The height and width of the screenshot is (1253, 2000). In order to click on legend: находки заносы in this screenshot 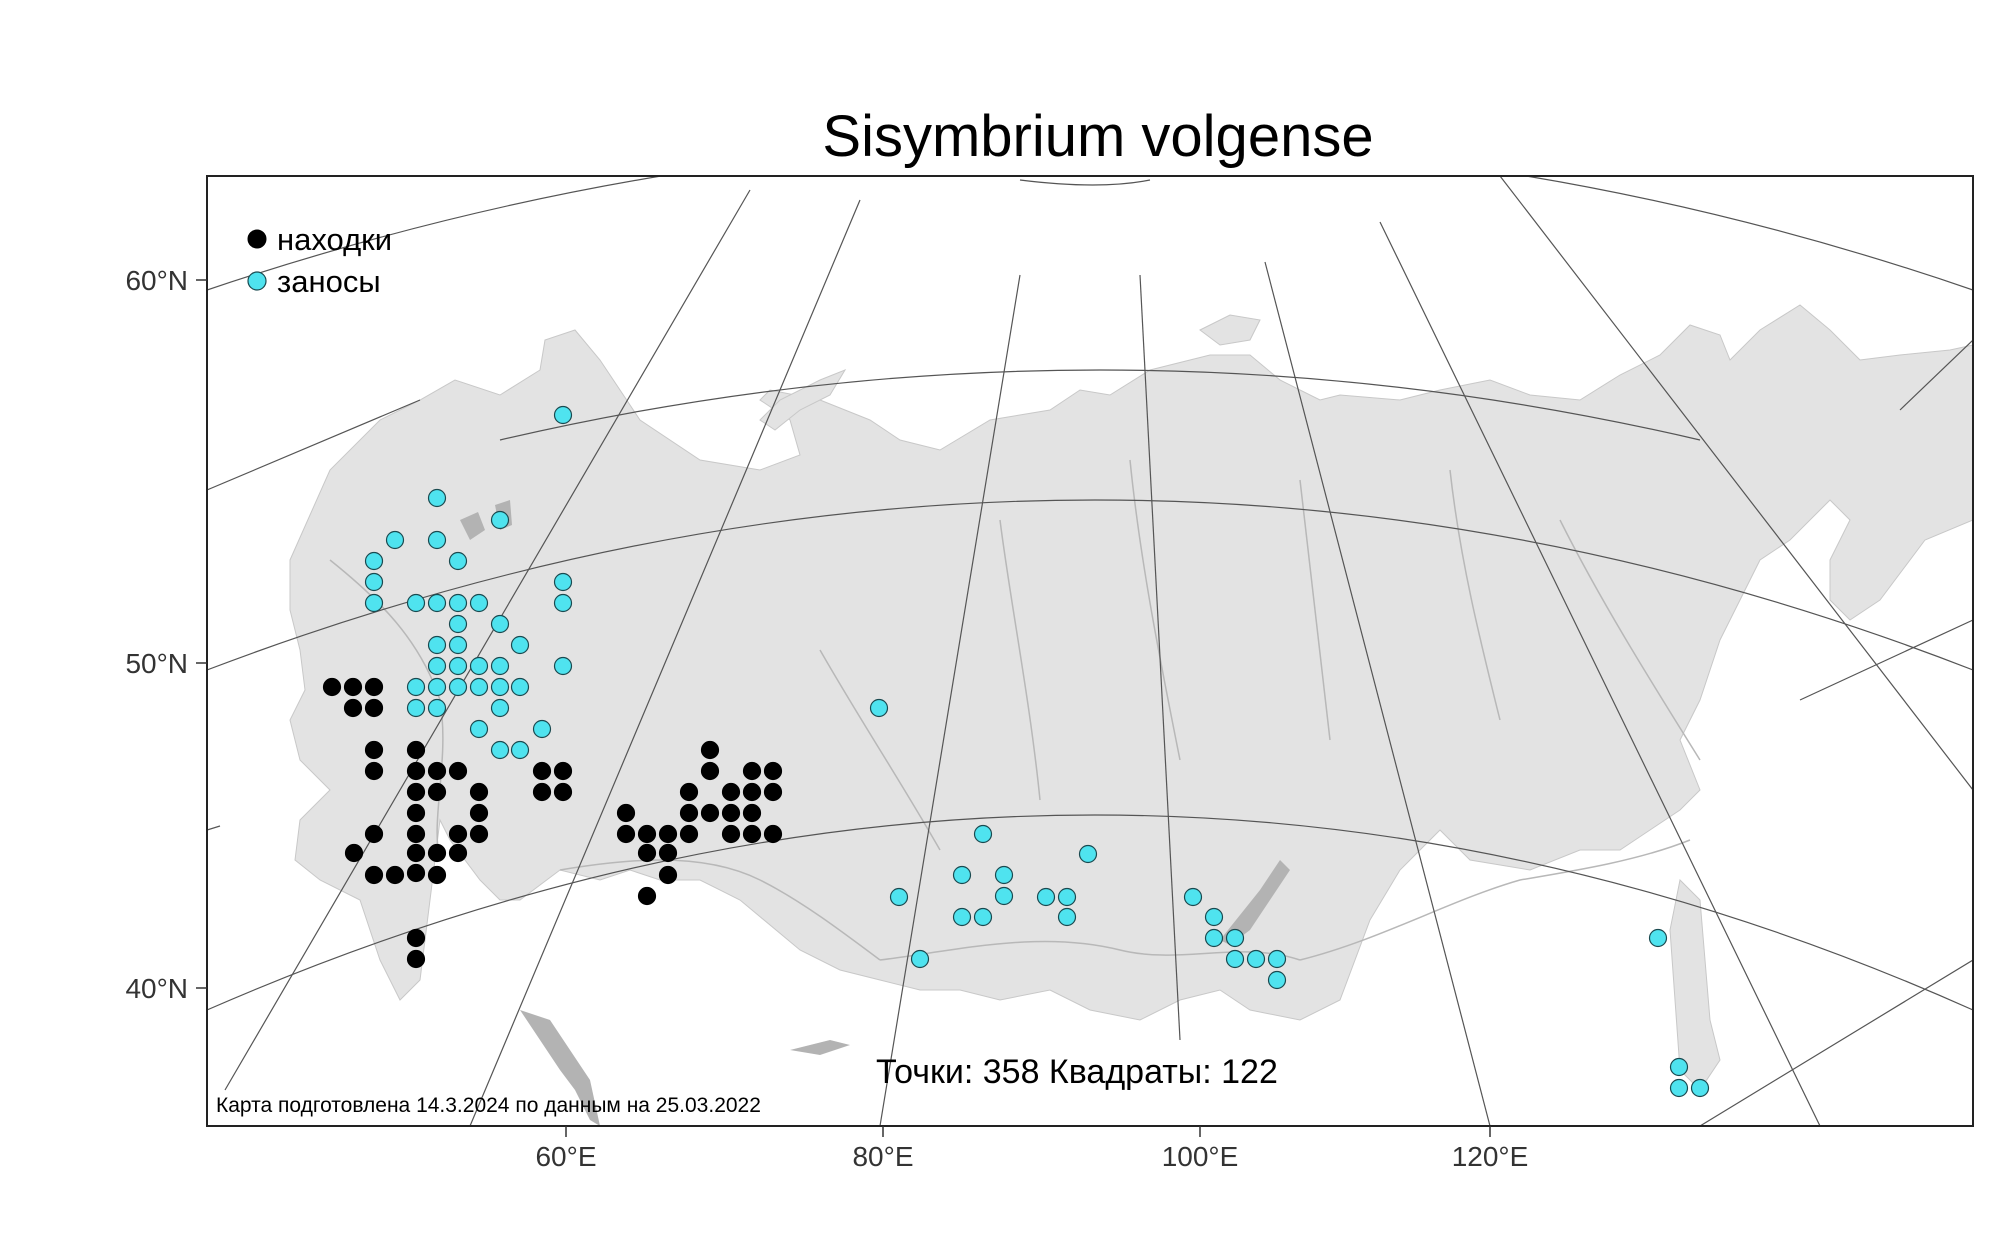, I will do `click(320, 260)`.